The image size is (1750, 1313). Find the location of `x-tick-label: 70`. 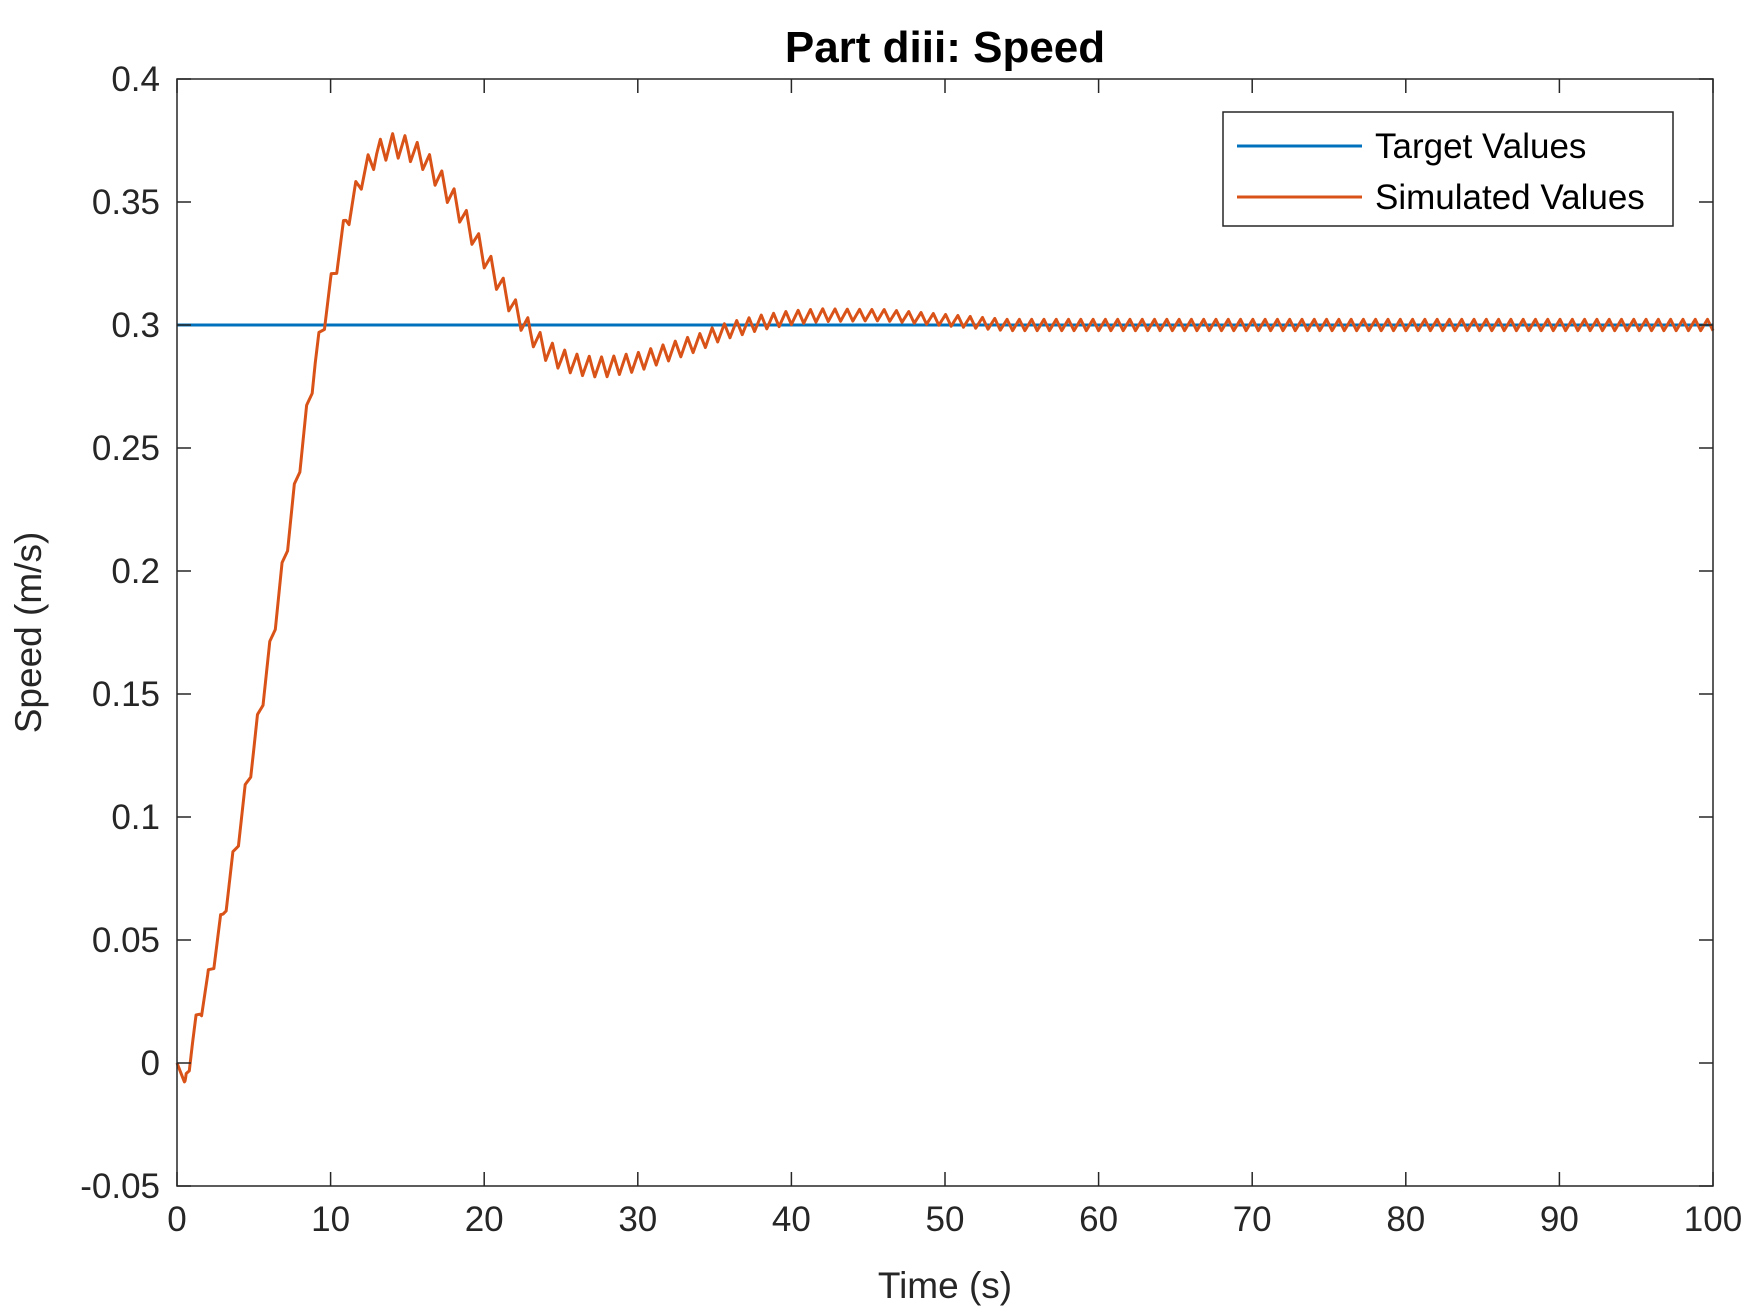

x-tick-label: 70 is located at coordinates (1252, 1219).